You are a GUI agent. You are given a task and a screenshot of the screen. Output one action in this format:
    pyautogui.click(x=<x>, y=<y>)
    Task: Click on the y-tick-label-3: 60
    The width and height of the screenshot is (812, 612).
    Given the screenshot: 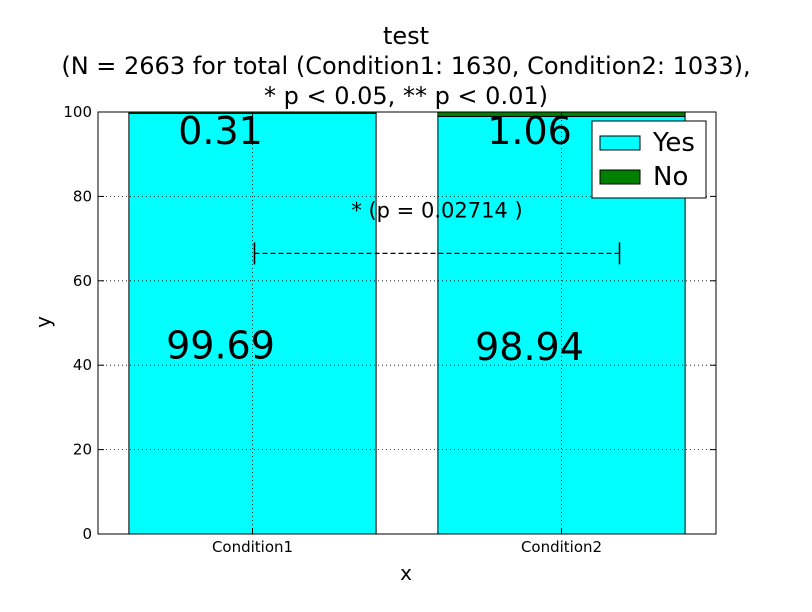 What is the action you would take?
    pyautogui.click(x=82, y=281)
    